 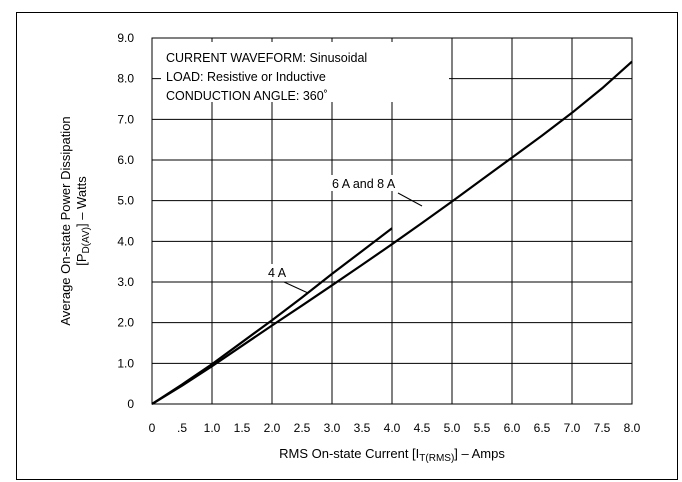 What do you see at coordinates (152, 428) in the screenshot?
I see `x-tick-label: 0` at bounding box center [152, 428].